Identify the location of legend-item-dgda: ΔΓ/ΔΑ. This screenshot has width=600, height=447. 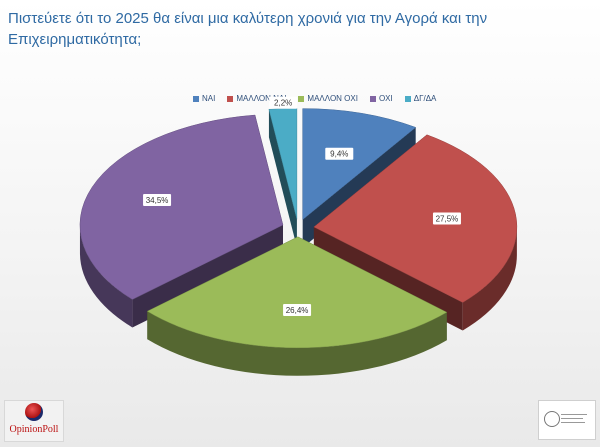
(420, 98).